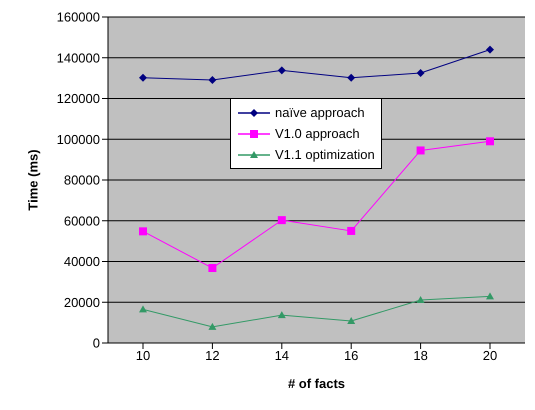 The image size is (535, 410). Describe the element at coordinates (82, 302) in the screenshot. I see `y-tick-label: 20000` at that location.